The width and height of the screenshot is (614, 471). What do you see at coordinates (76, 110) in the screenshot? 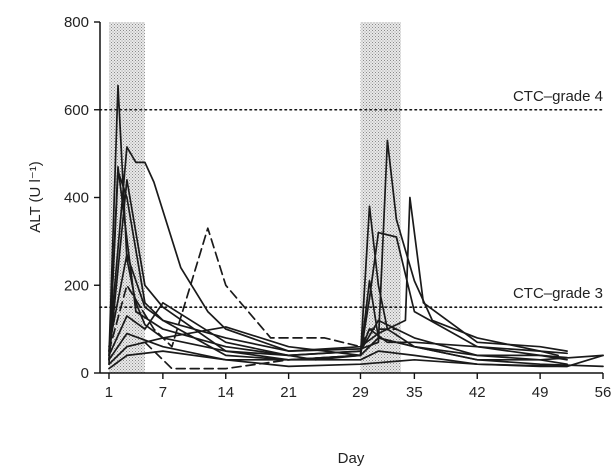
I see `y-tick-label-600: 600` at bounding box center [76, 110].